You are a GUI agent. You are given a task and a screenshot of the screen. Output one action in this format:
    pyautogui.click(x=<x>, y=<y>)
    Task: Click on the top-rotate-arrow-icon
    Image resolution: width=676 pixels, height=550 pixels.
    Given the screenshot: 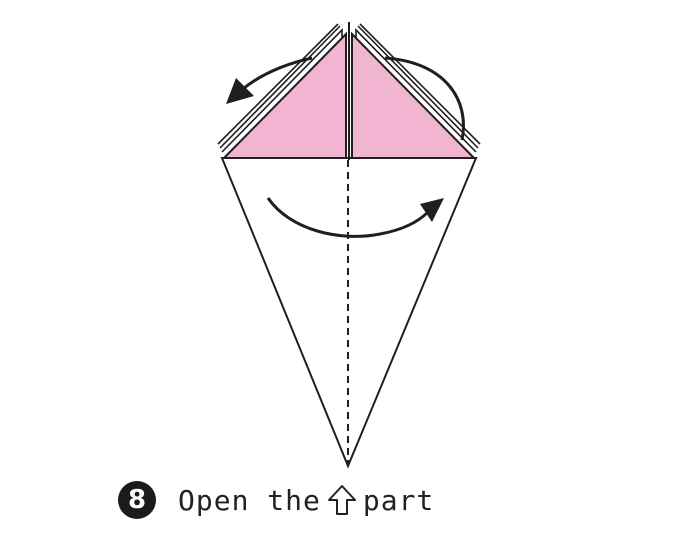 What is the action you would take?
    pyautogui.click(x=345, y=98)
    